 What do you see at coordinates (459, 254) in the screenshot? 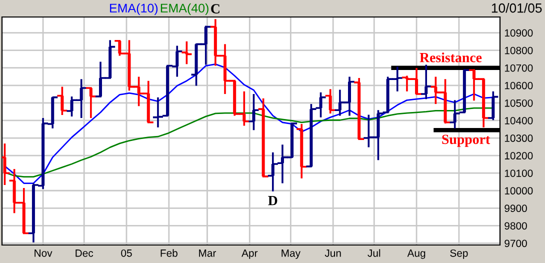
I see `x-tick-label: Sep` at bounding box center [459, 254].